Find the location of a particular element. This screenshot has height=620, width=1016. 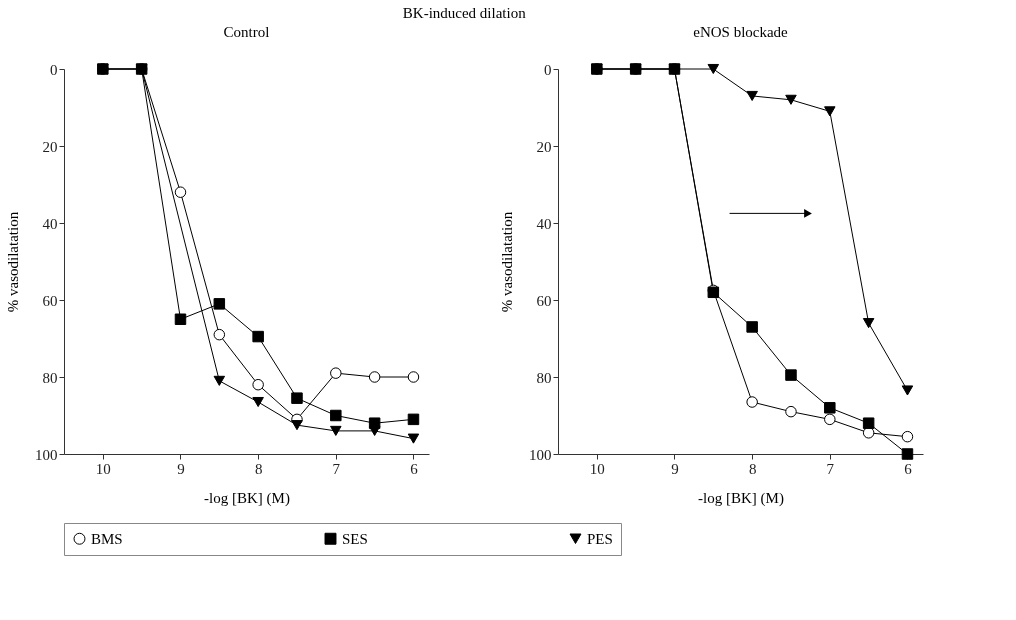

chart-title: Control is located at coordinates (246, 31).